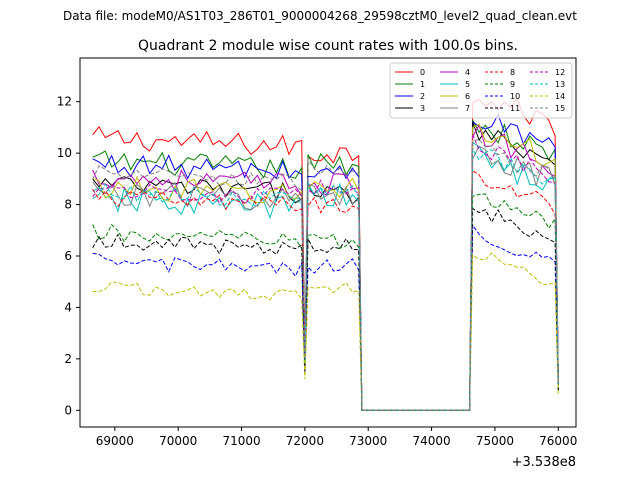  Describe the element at coordinates (336, 437) in the screenshot. I see `x-axis: 69000 70000 71000 72000 73000 74000 75000 76000` at that location.